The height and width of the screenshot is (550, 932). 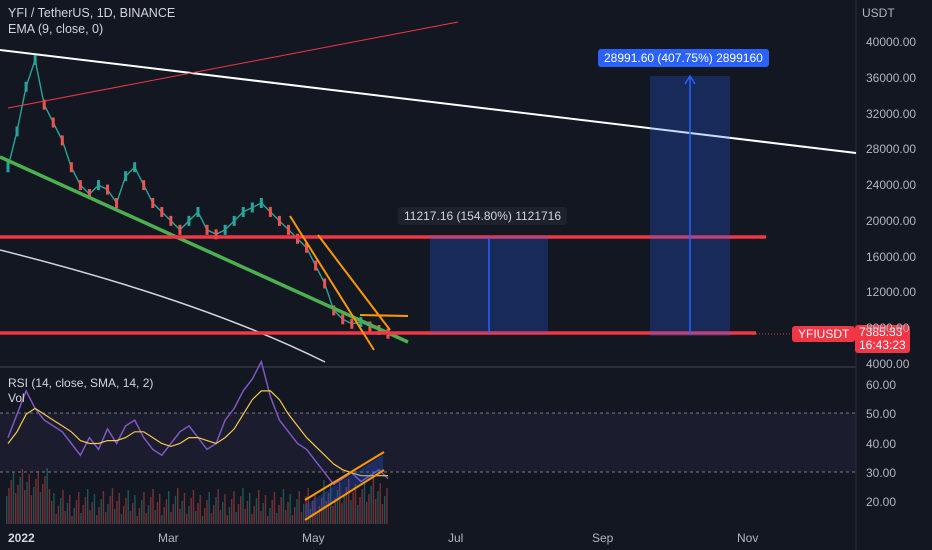 What do you see at coordinates (891, 42) in the screenshot?
I see `price-tick-label: 40000.00` at bounding box center [891, 42].